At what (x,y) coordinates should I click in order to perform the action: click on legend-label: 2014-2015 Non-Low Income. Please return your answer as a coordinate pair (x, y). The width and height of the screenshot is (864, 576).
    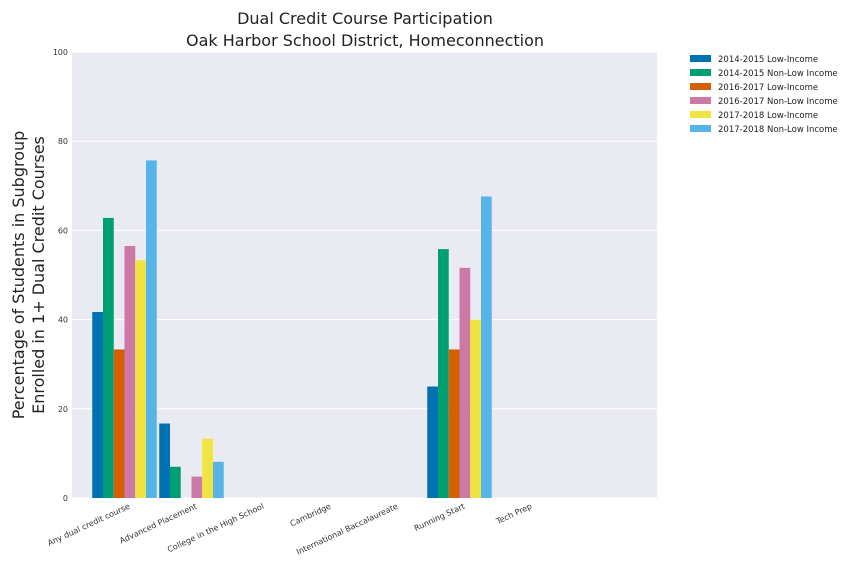
    Looking at the image, I should click on (778, 74).